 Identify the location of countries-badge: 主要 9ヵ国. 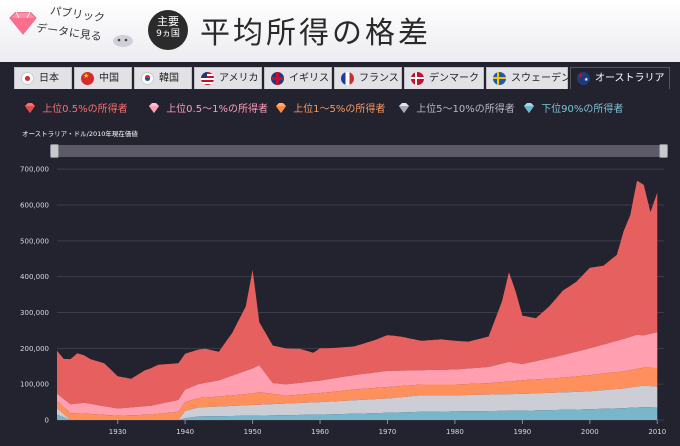
(168, 30).